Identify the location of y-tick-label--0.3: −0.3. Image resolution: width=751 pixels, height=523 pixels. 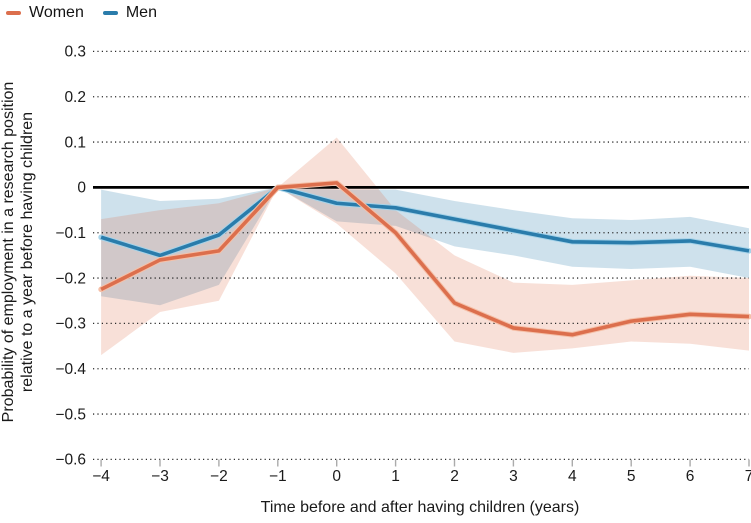
(70, 324).